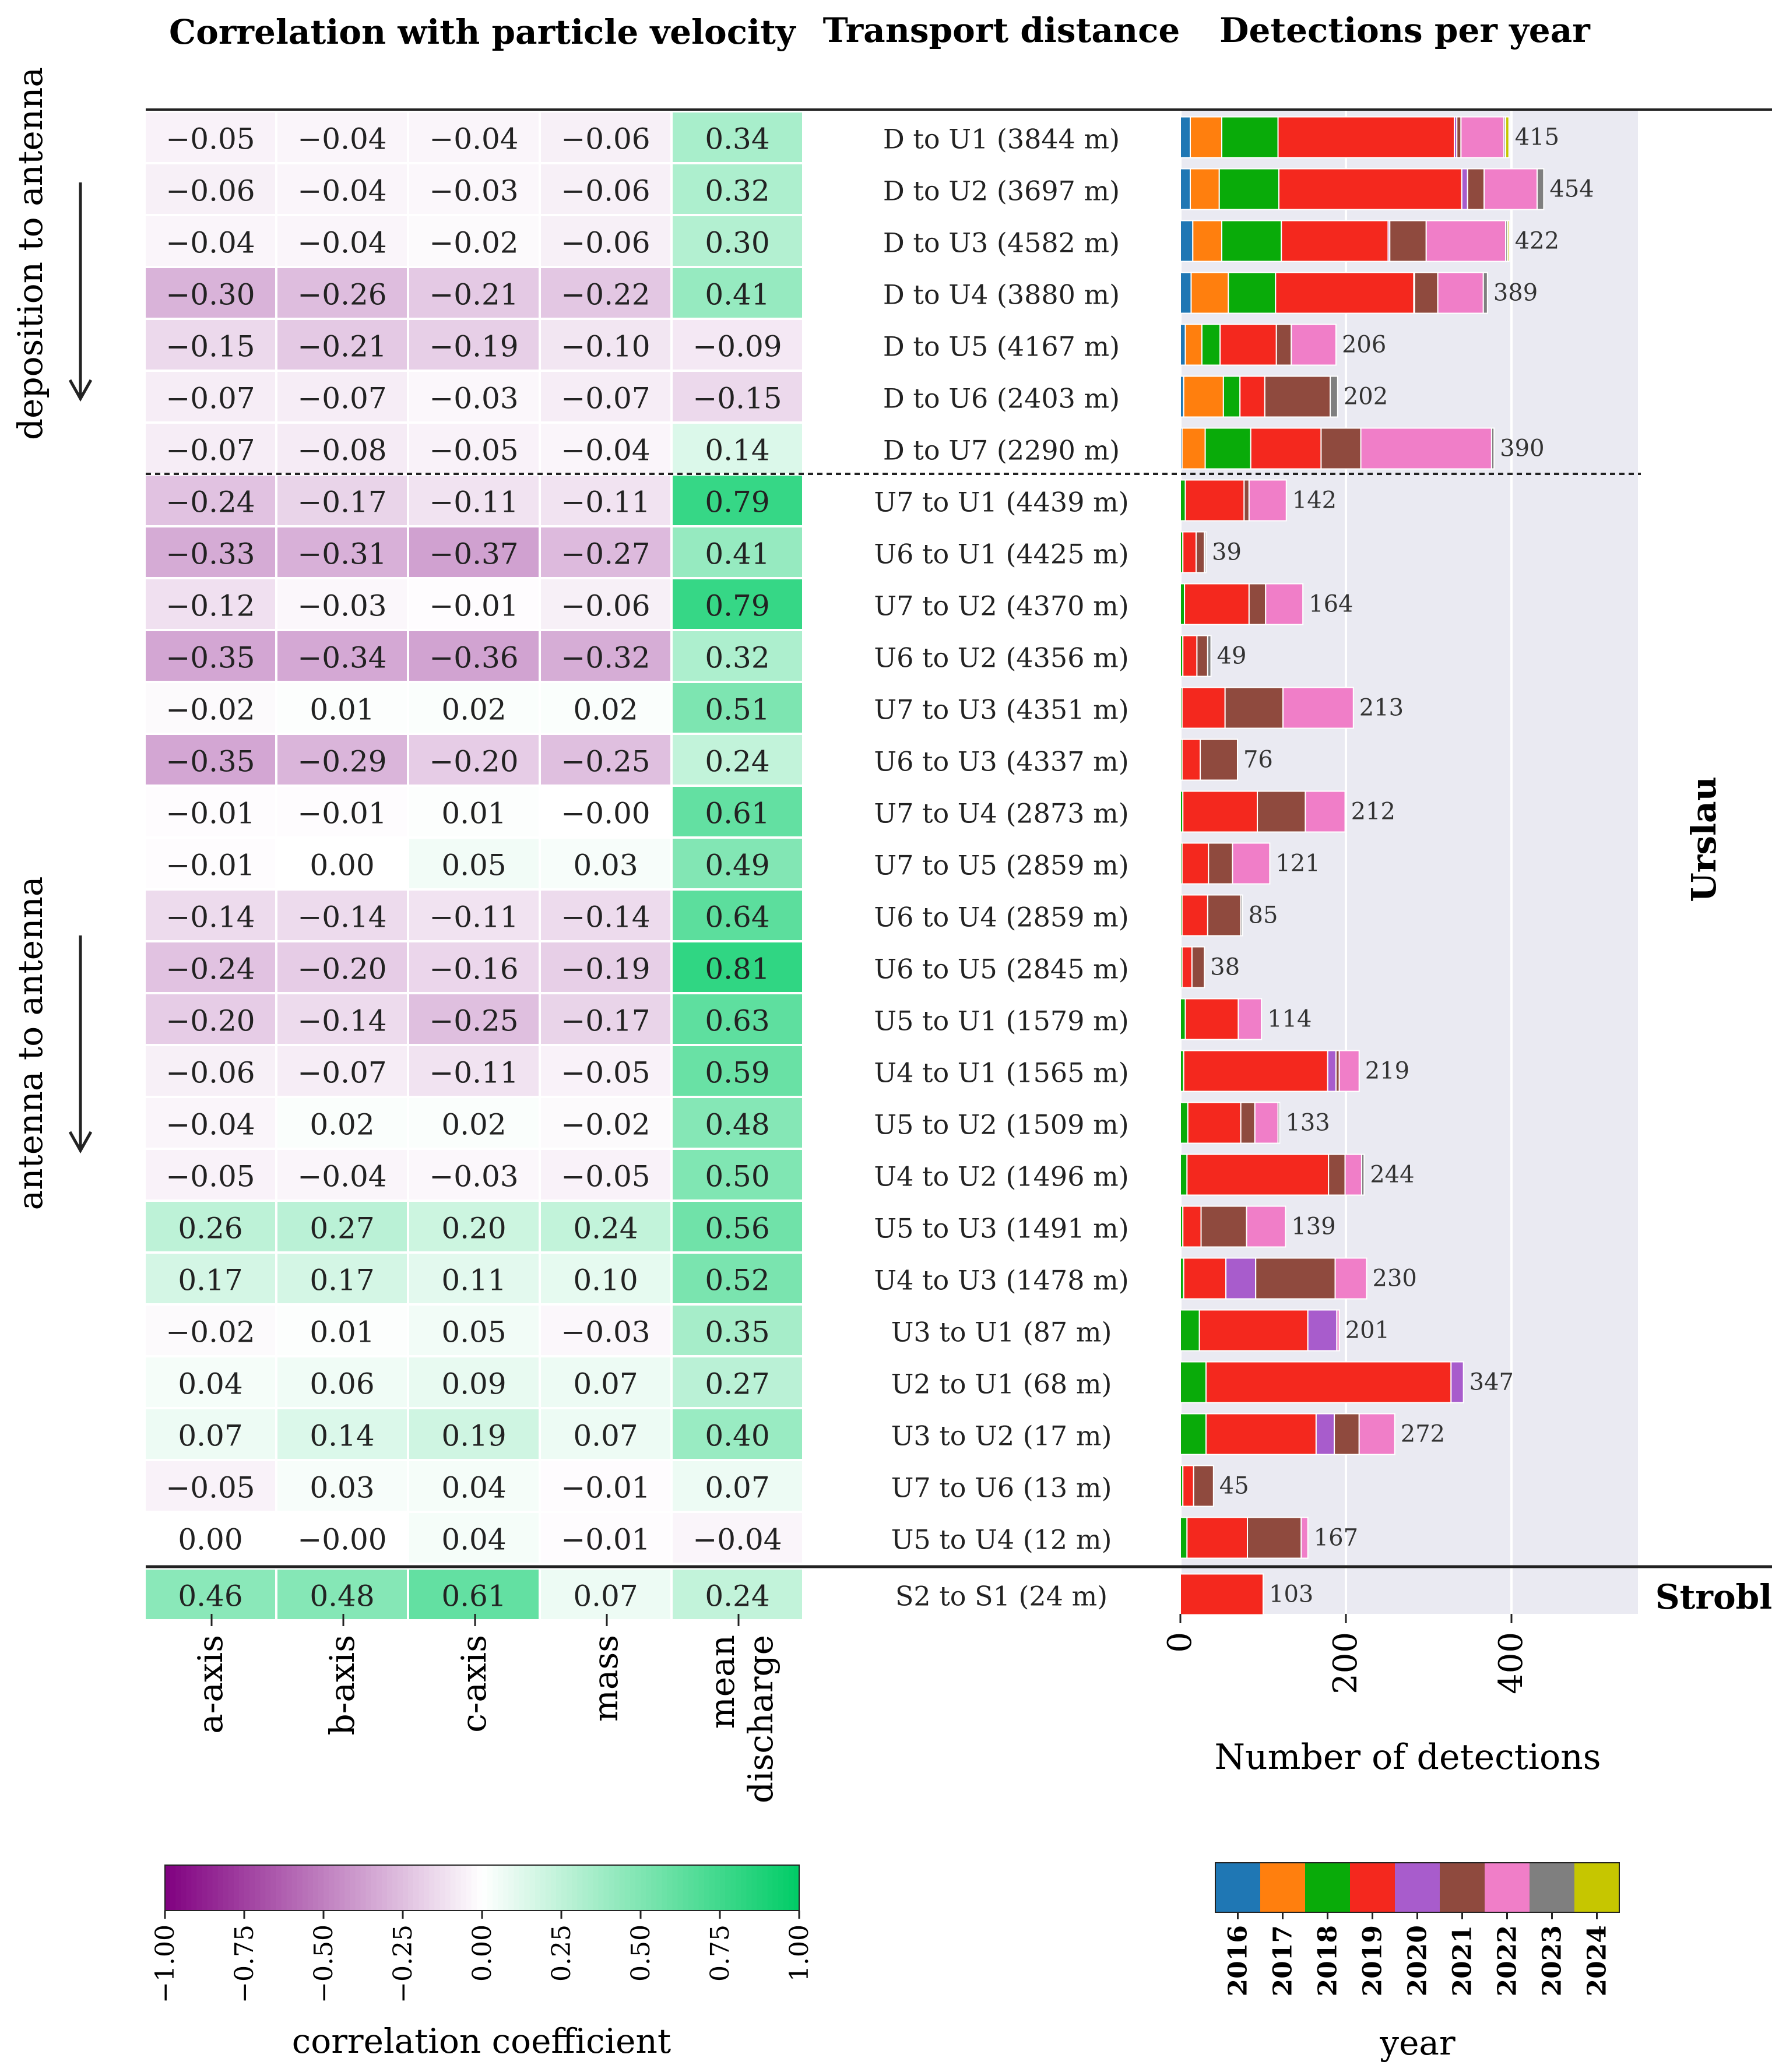  I want to click on row-label: U3 to U2 (17 m), so click(1002, 1436).